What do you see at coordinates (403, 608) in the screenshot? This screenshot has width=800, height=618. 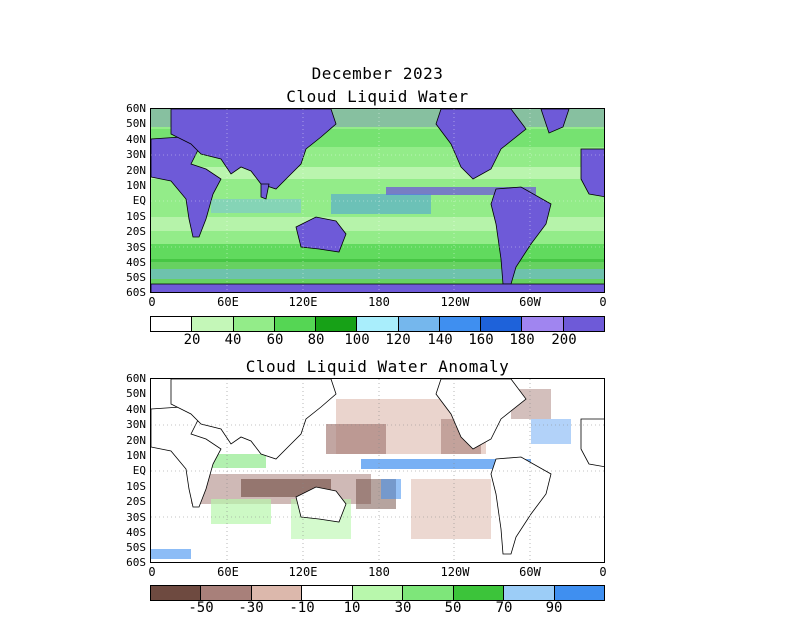 I see `colorbar-label: 30` at bounding box center [403, 608].